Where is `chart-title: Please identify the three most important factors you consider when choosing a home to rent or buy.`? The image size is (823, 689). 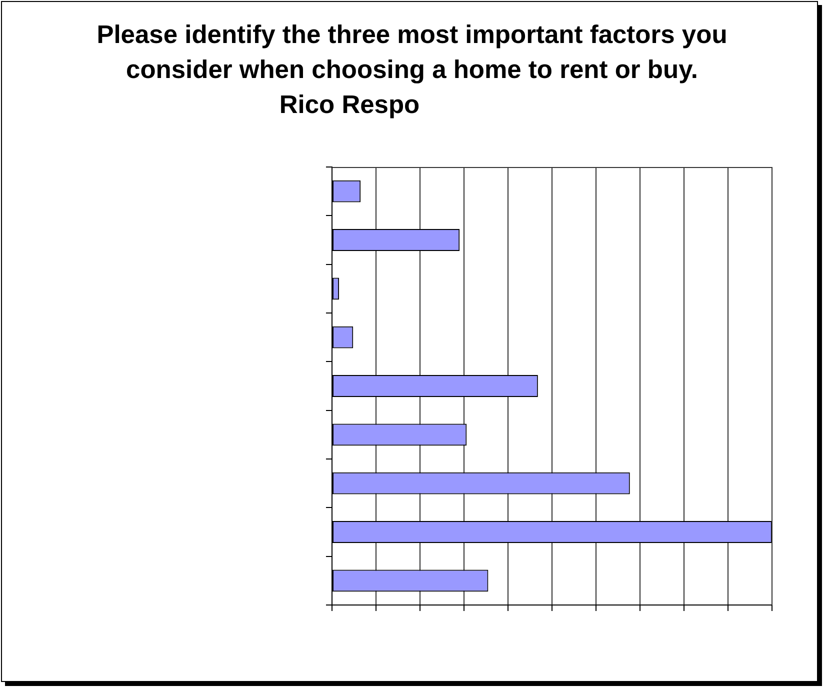
chart-title: Please identify the three most important factors you consider when choosing a home to rent or buy. is located at coordinates (412, 53).